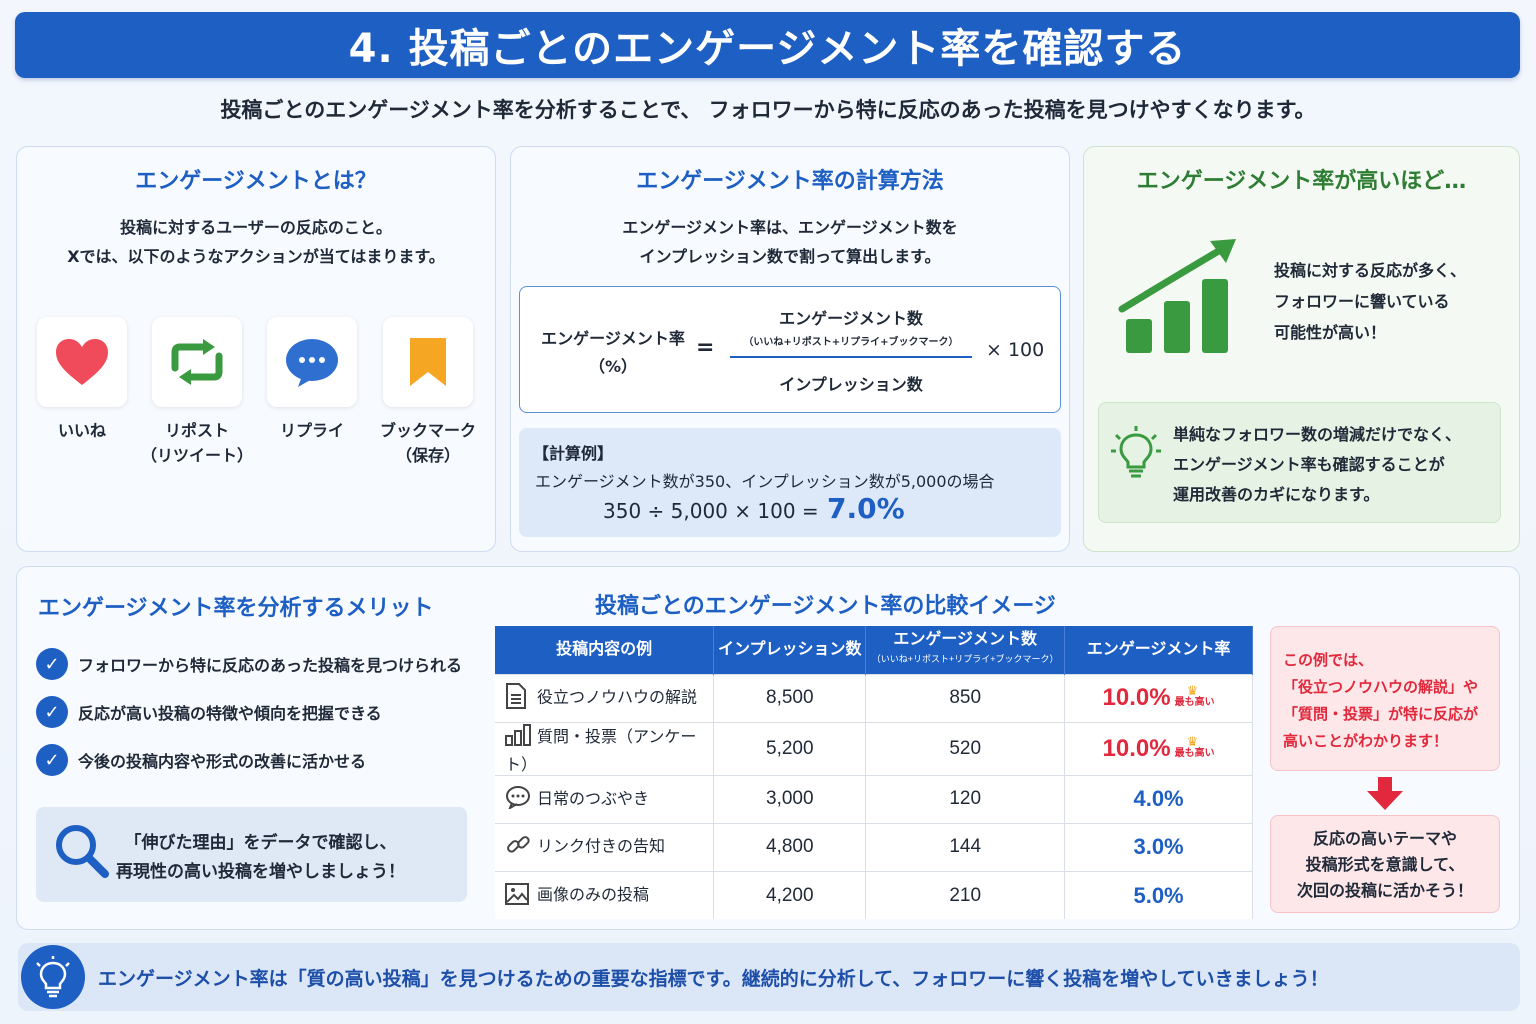 The image size is (1536, 1024). What do you see at coordinates (1370, 301) in the screenshot?
I see `high-description: 投稿に対する反応が多く、 フォロワーに響いている 可能性が高い！` at bounding box center [1370, 301].